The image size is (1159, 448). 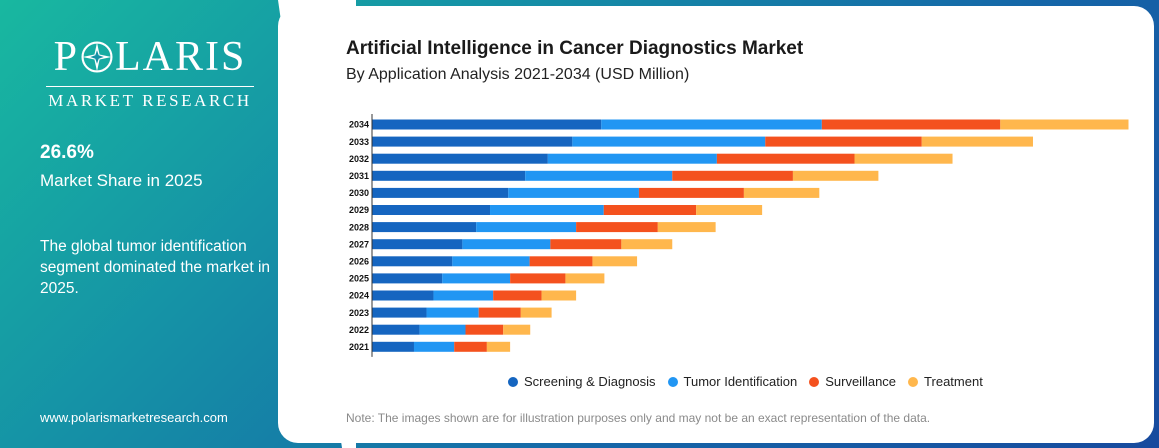 What do you see at coordinates (66, 57) in the screenshot?
I see `logo-letter-p: P` at bounding box center [66, 57].